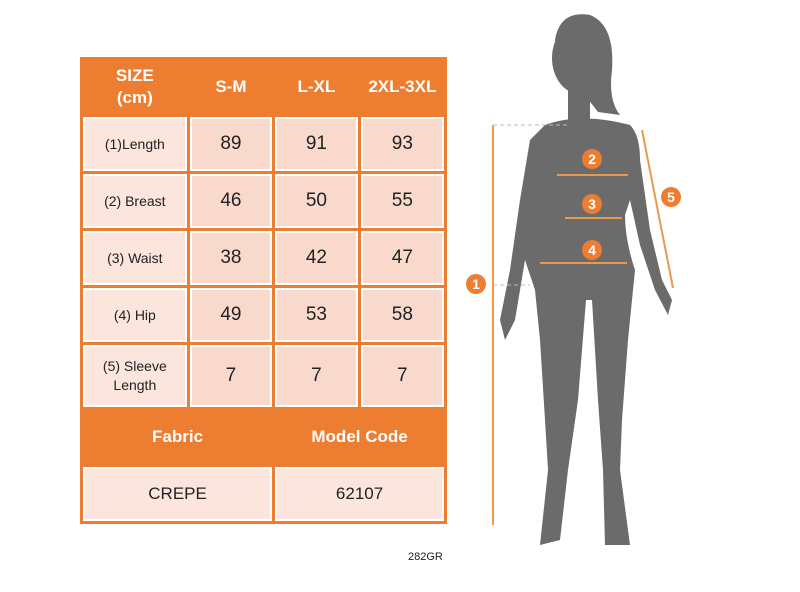 This screenshot has height=592, width=800. I want to click on marker-4: 4, so click(592, 250).